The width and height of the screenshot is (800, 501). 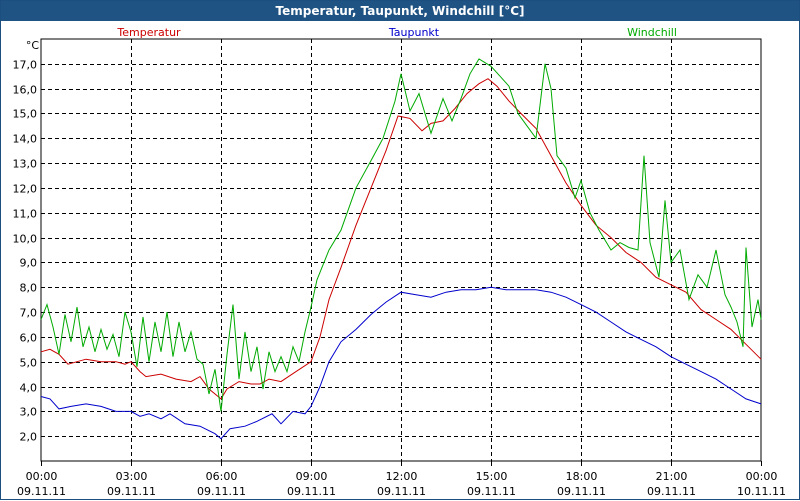 I want to click on y-tick-label: 10,0, so click(x=25, y=239).